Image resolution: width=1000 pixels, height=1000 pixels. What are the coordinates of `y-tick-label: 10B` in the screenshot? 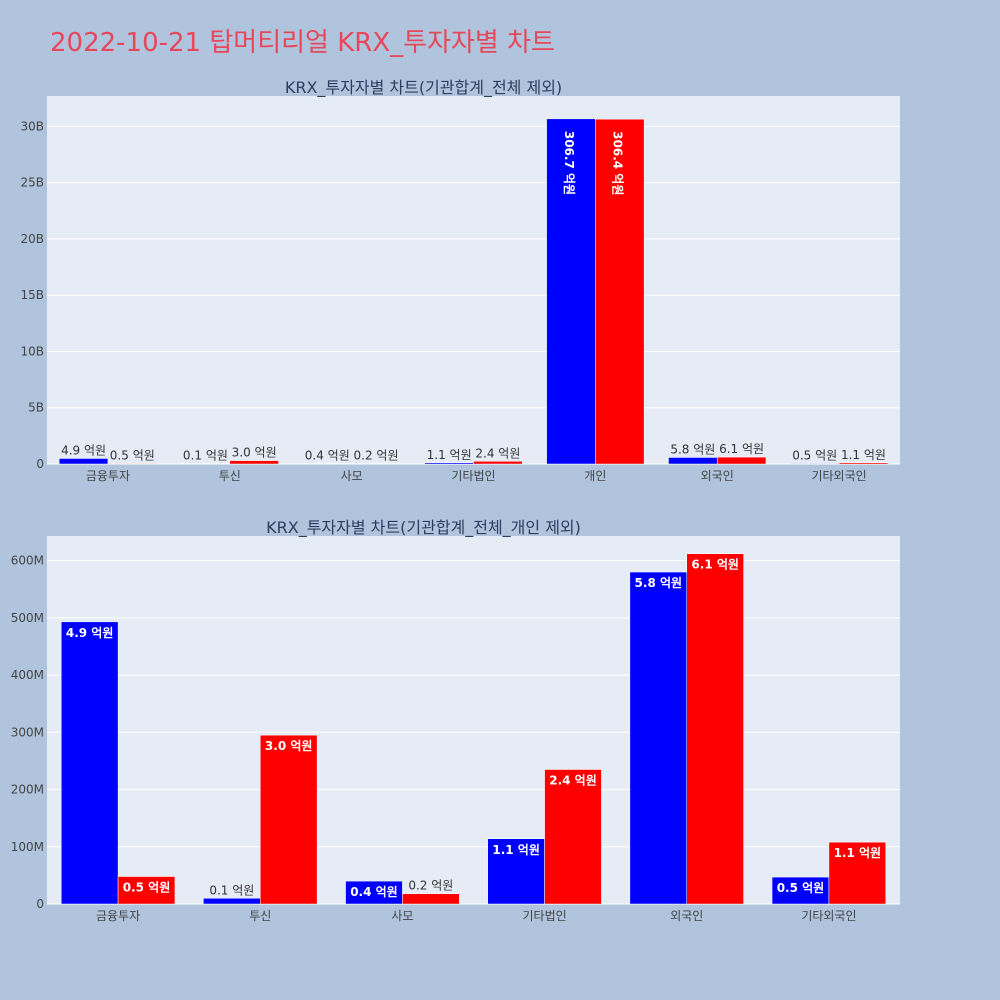 It's located at (32, 351).